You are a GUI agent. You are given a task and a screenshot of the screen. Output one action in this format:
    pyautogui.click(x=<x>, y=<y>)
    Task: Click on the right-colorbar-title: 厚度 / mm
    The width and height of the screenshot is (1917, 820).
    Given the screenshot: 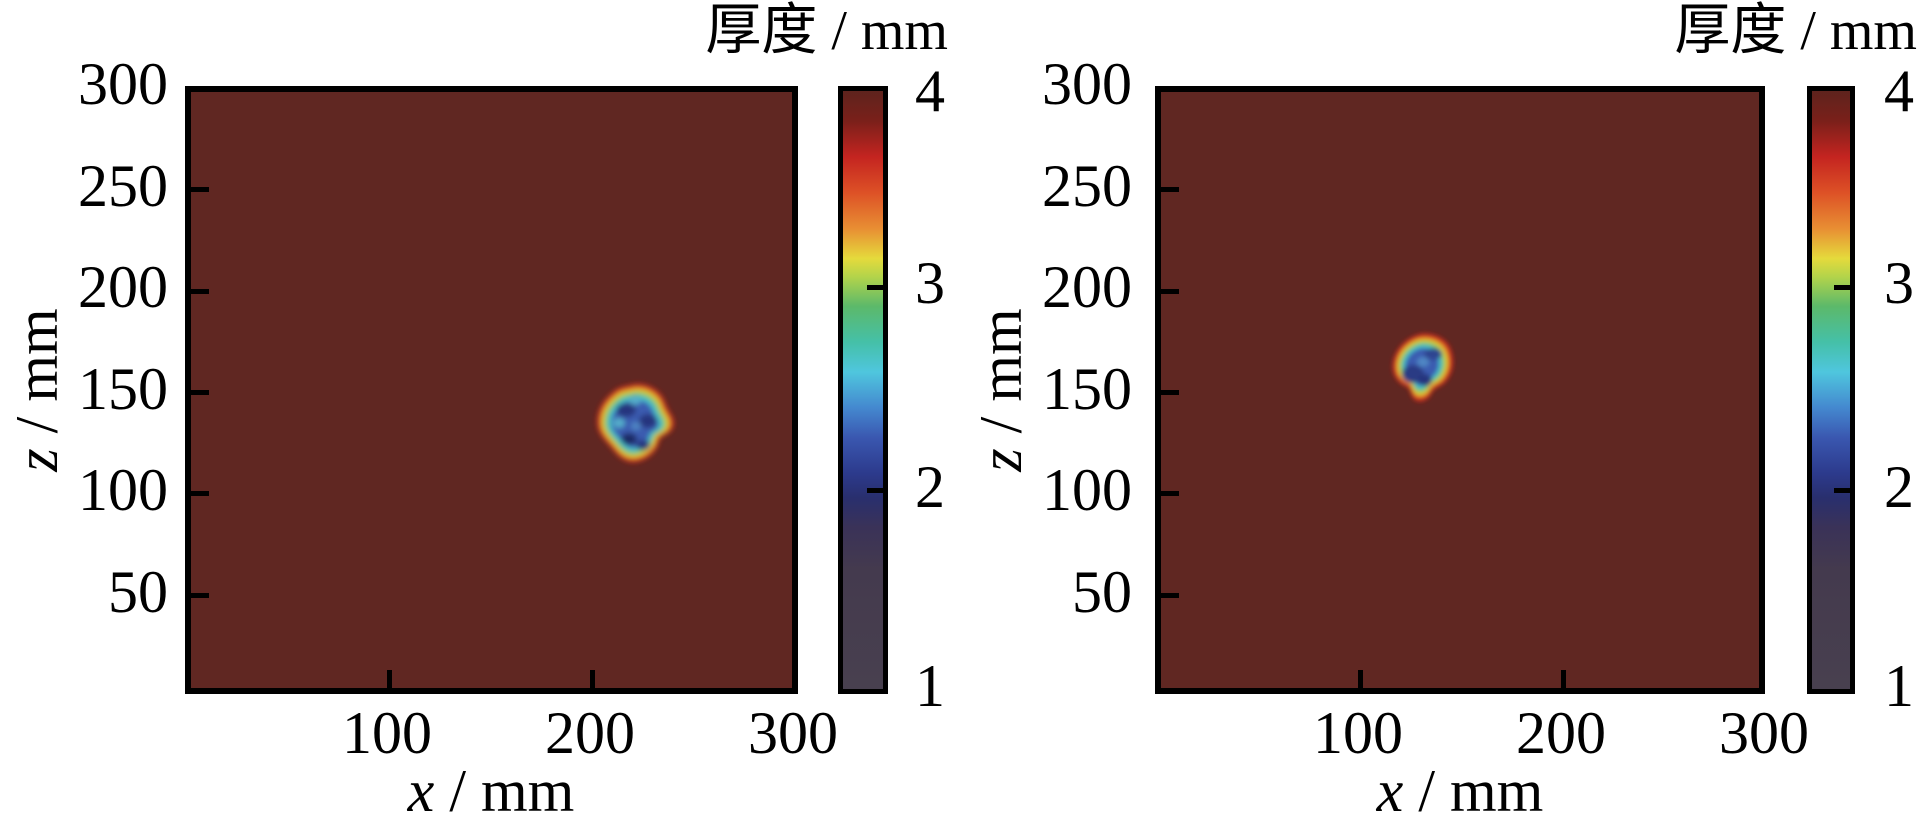 What is the action you would take?
    pyautogui.click(x=1795, y=31)
    